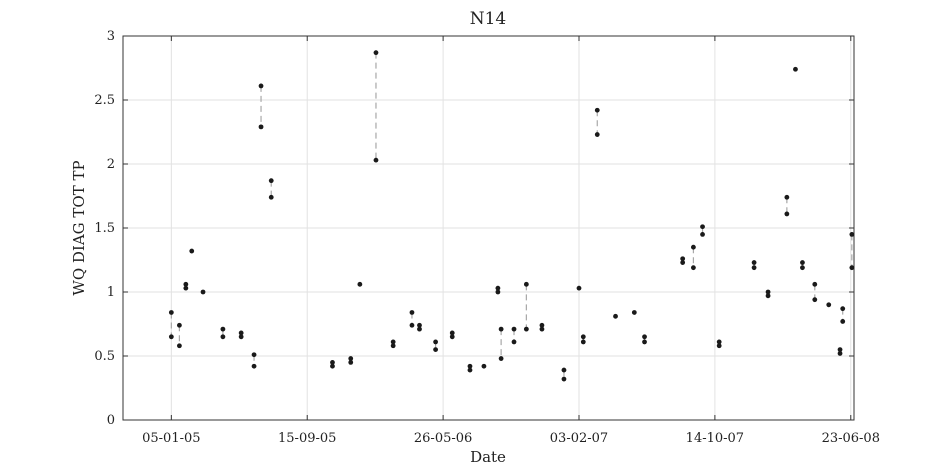 The height and width of the screenshot is (472, 945). What do you see at coordinates (715, 438) in the screenshot?
I see `x-tick-label: 14-10-07` at bounding box center [715, 438].